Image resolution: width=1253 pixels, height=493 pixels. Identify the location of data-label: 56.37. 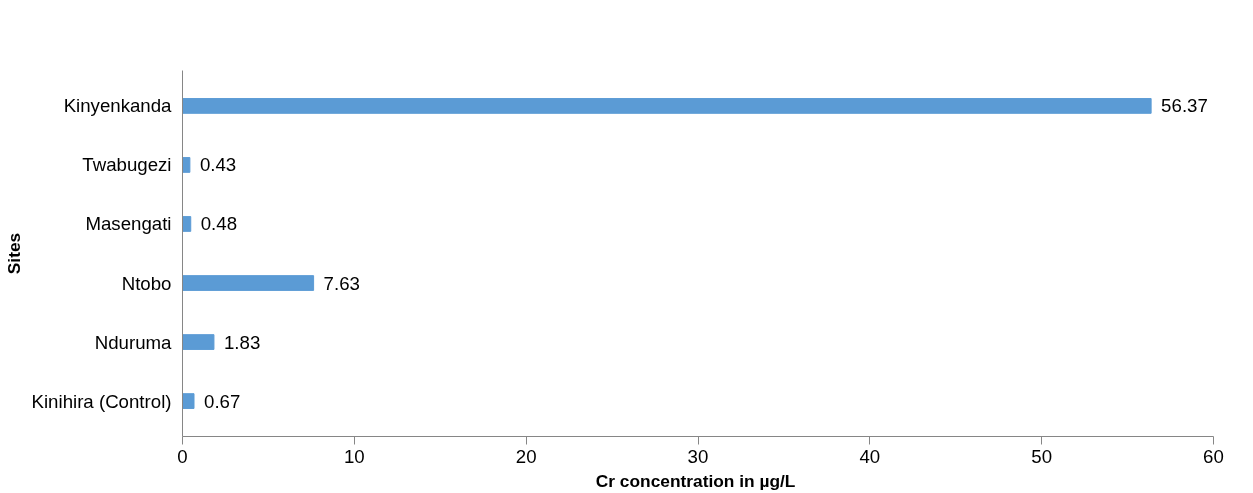
(1184, 106).